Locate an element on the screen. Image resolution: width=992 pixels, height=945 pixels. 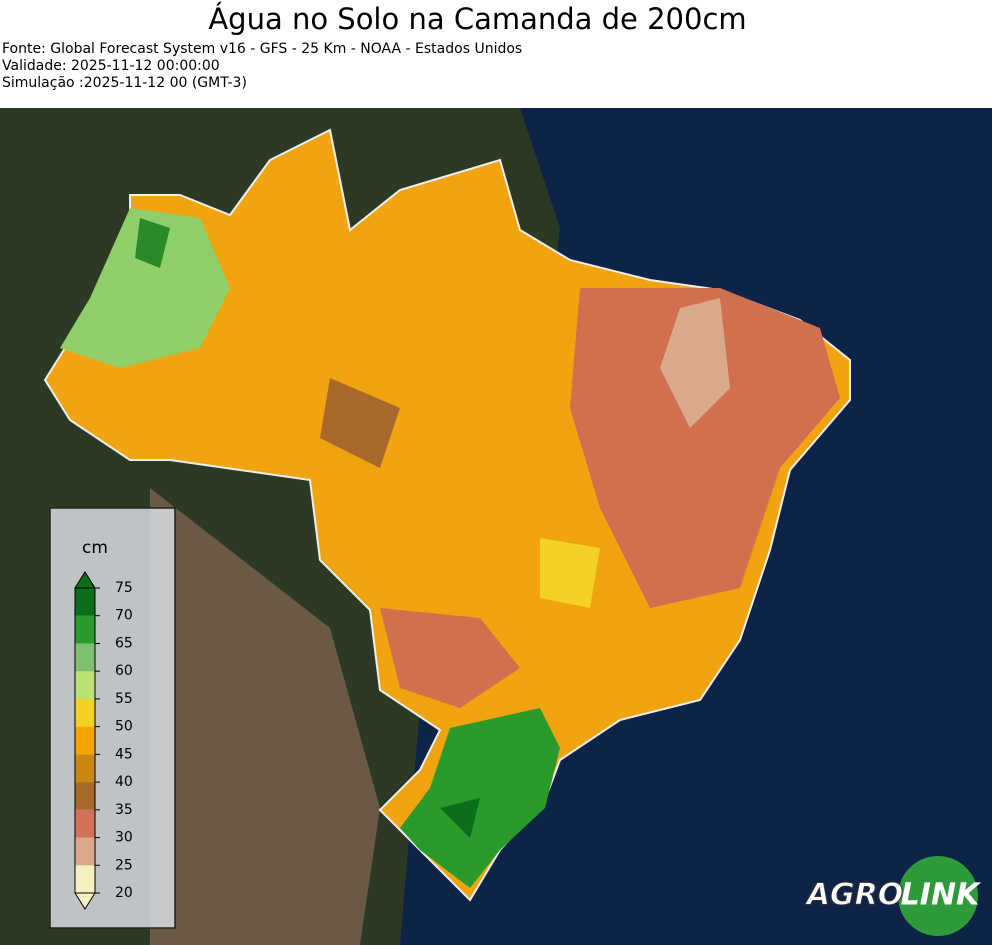
title: Água no Solo na Camanda de 200cm is located at coordinates (477, 19).